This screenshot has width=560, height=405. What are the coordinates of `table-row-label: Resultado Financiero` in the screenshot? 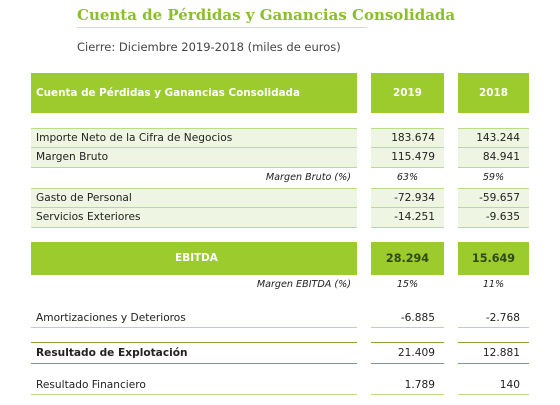 It's located at (194, 385).